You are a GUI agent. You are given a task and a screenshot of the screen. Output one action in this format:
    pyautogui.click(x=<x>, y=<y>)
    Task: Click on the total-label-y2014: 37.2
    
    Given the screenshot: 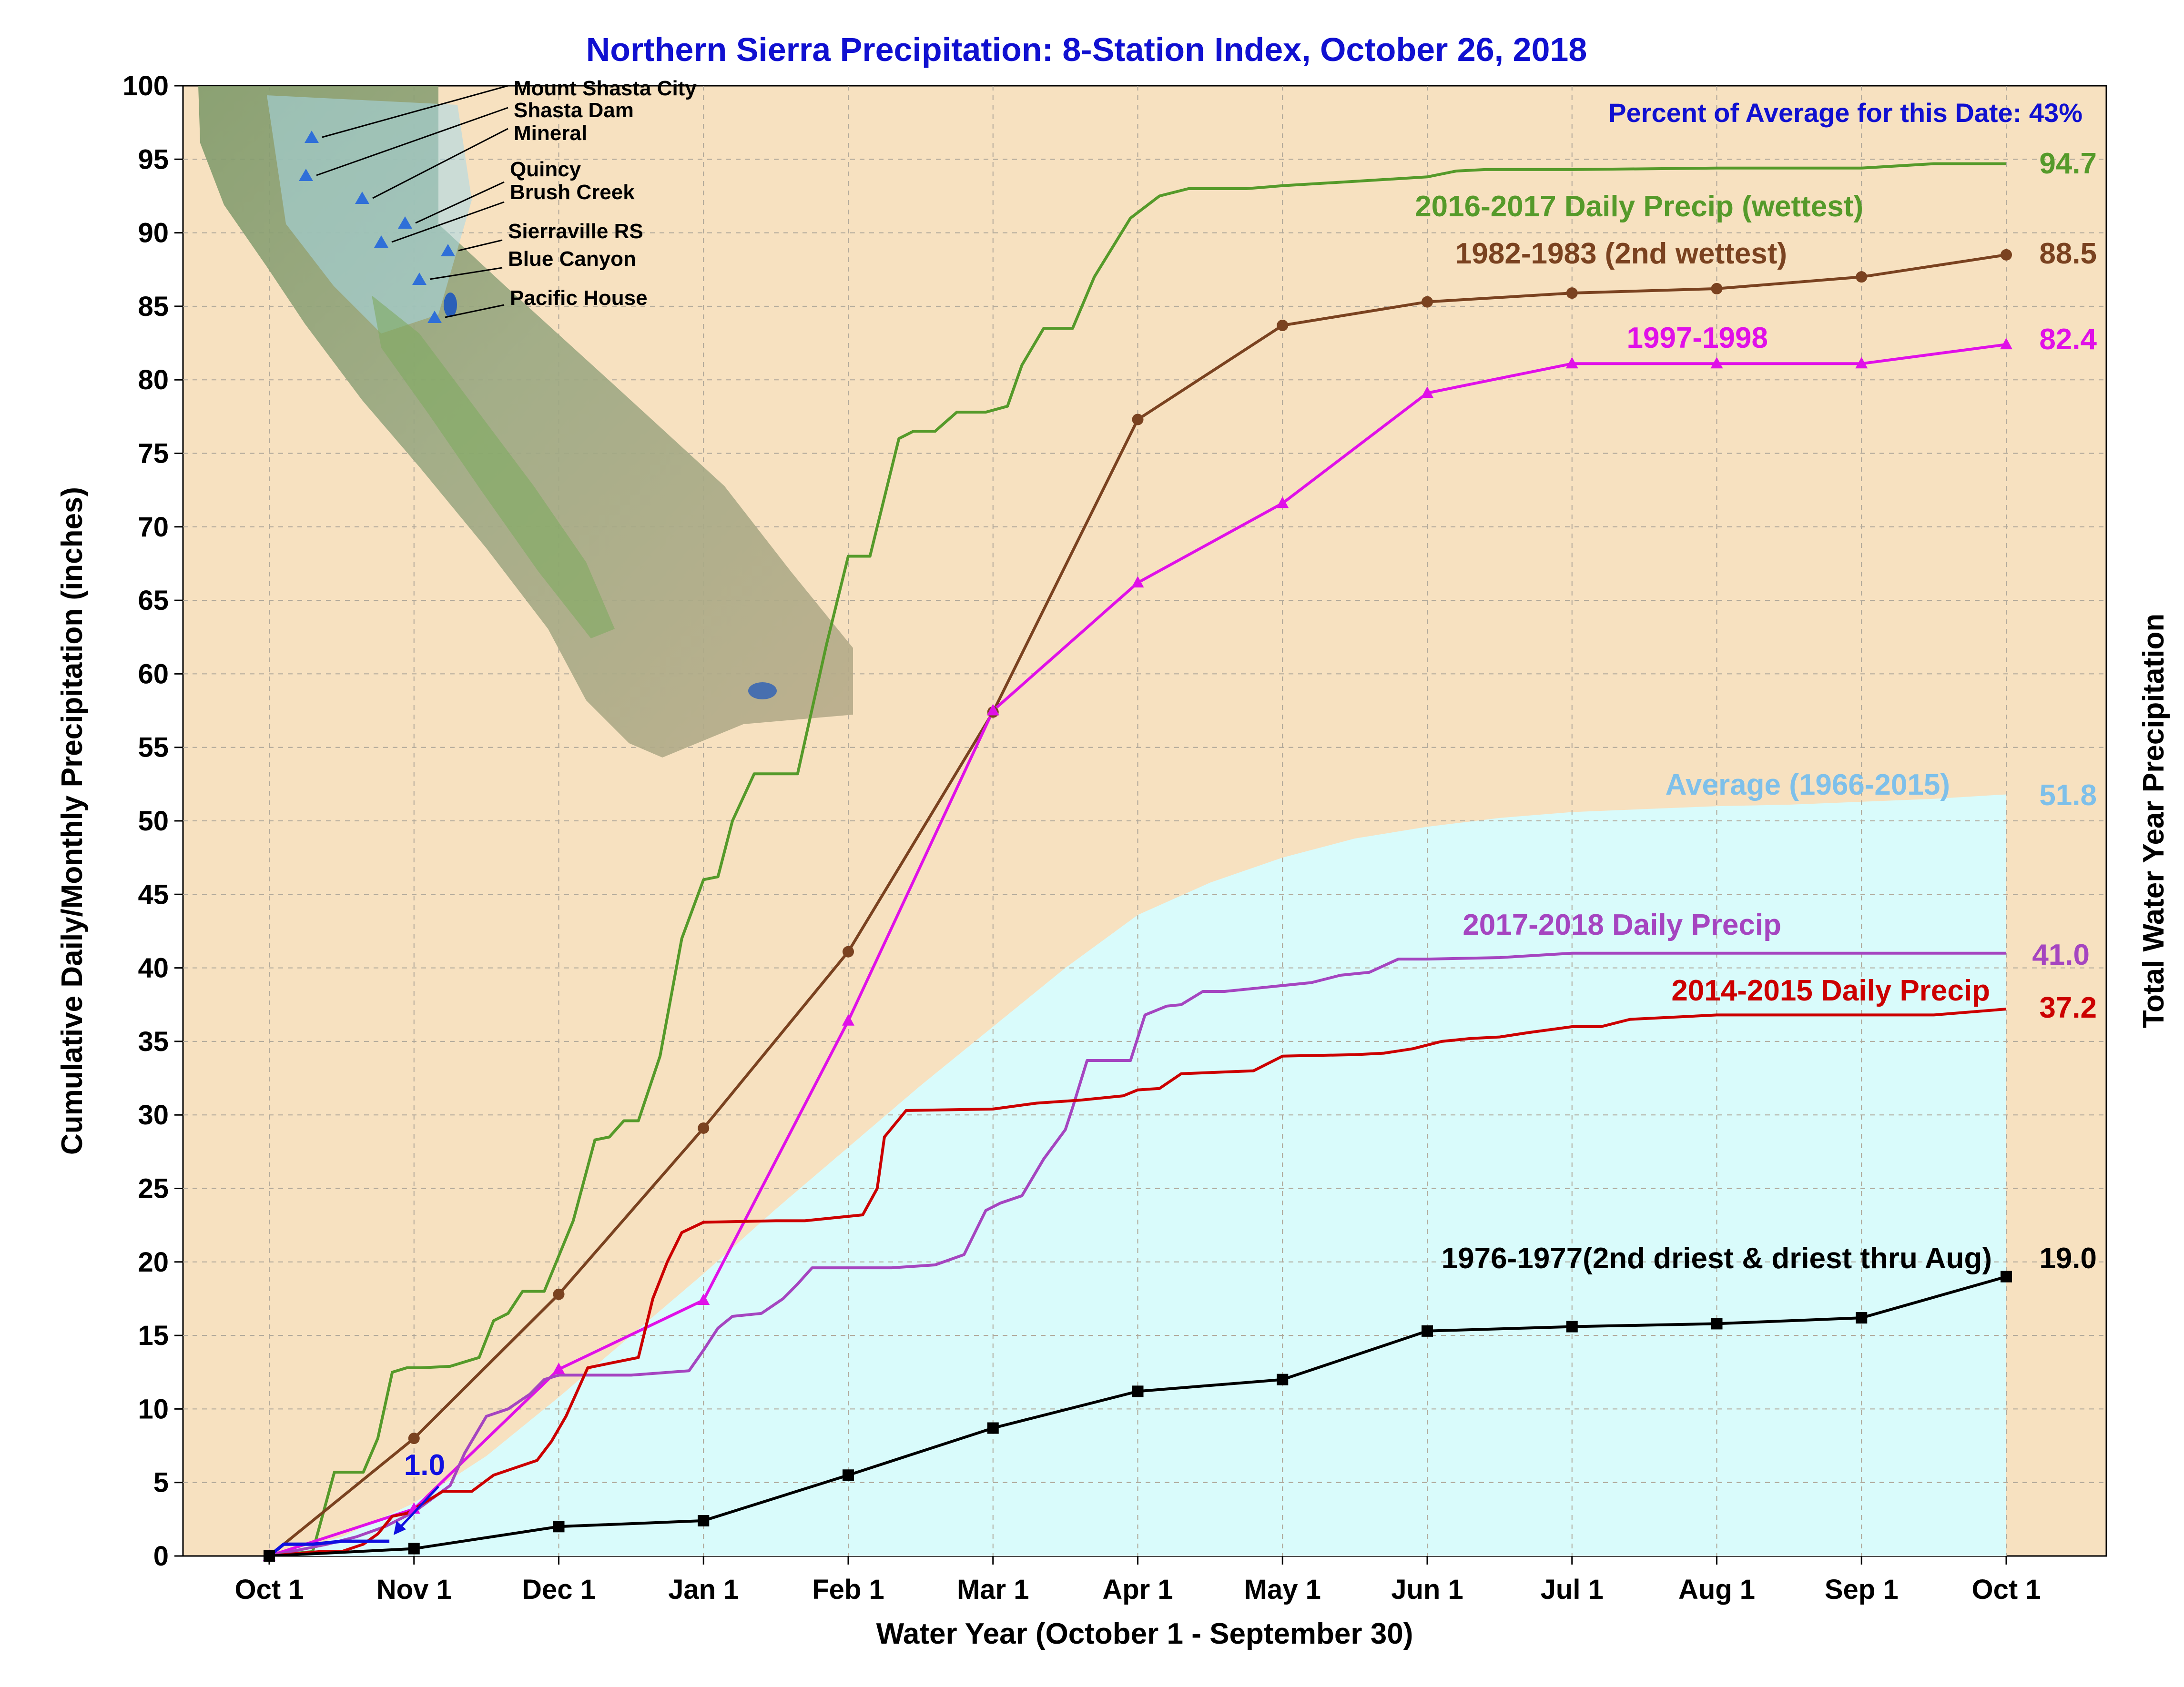 What is the action you would take?
    pyautogui.click(x=2068, y=1008)
    